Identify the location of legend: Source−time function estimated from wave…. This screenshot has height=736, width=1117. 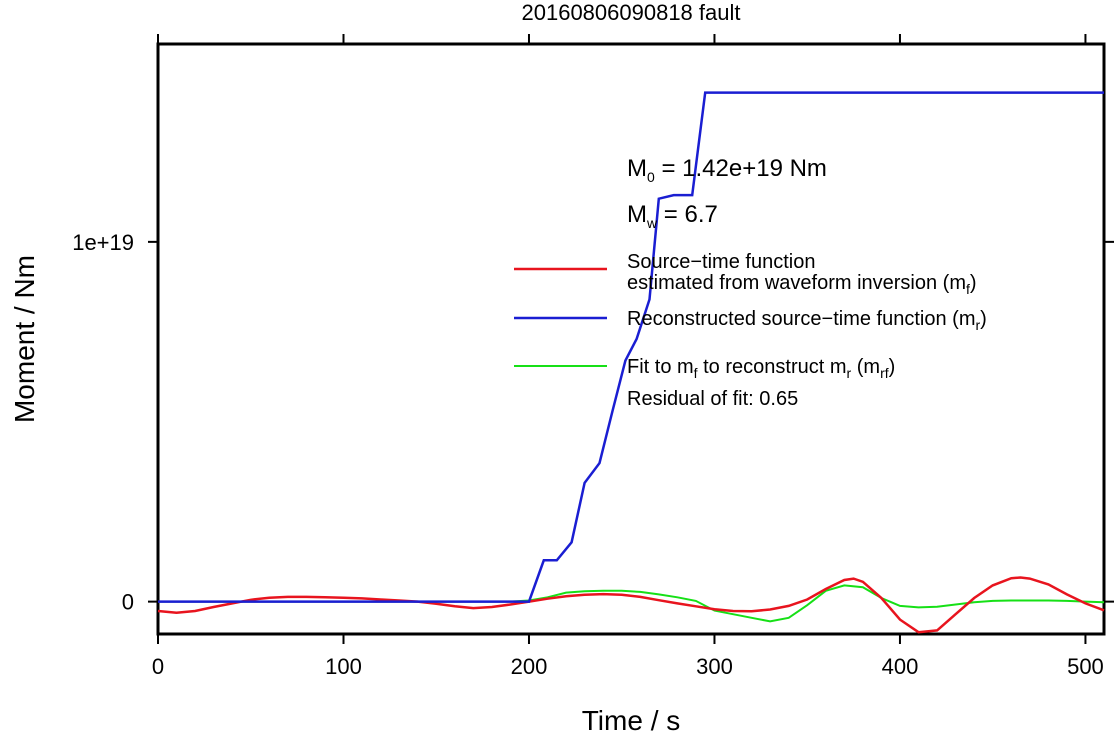
(750, 330).